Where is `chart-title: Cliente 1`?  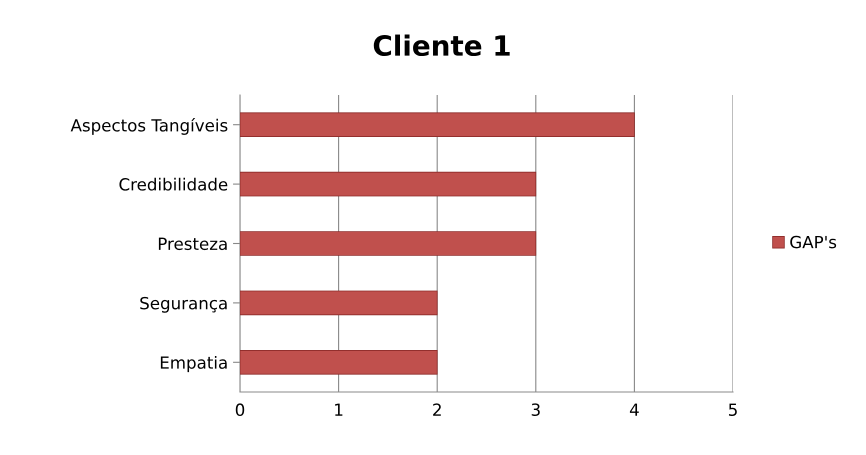
chart-title: Cliente 1 is located at coordinates (442, 45).